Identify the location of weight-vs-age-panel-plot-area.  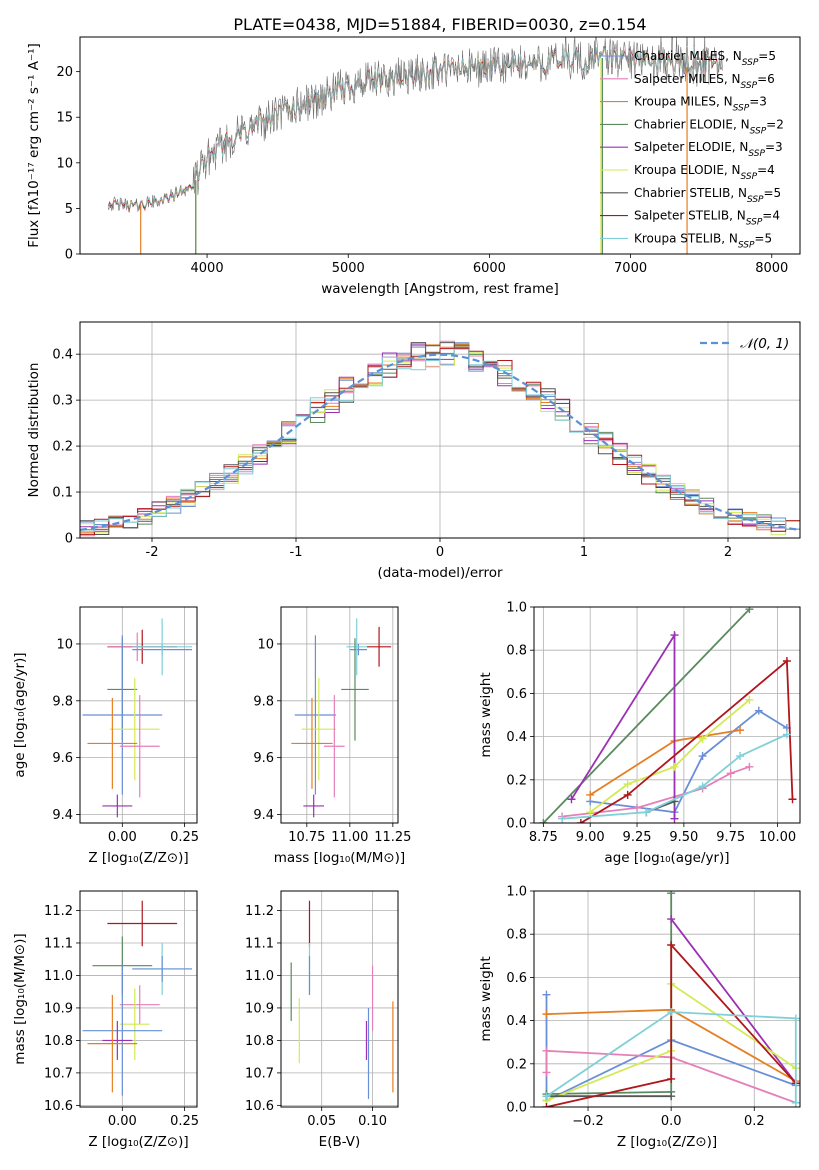
(668, 715).